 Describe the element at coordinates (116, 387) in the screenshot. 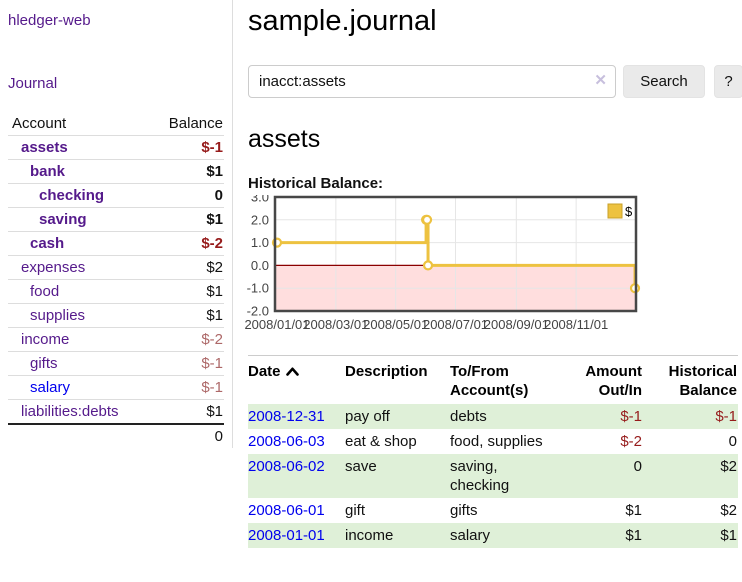

I see `account-row: salary $-1` at that location.